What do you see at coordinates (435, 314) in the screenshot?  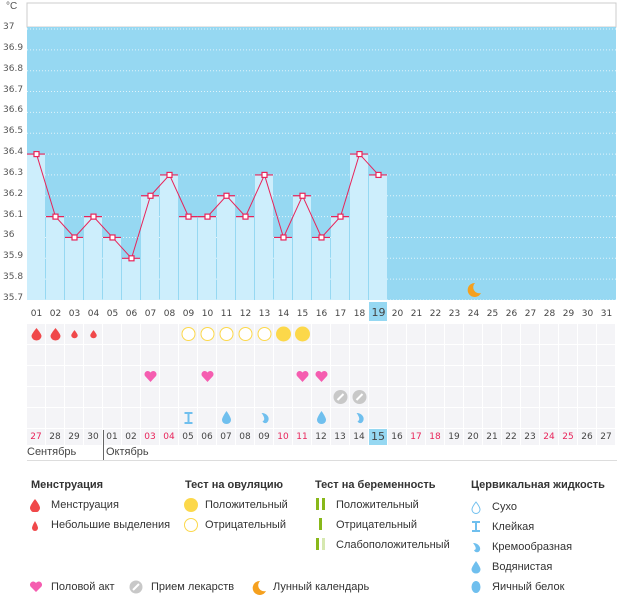 I see `day-label: 22` at bounding box center [435, 314].